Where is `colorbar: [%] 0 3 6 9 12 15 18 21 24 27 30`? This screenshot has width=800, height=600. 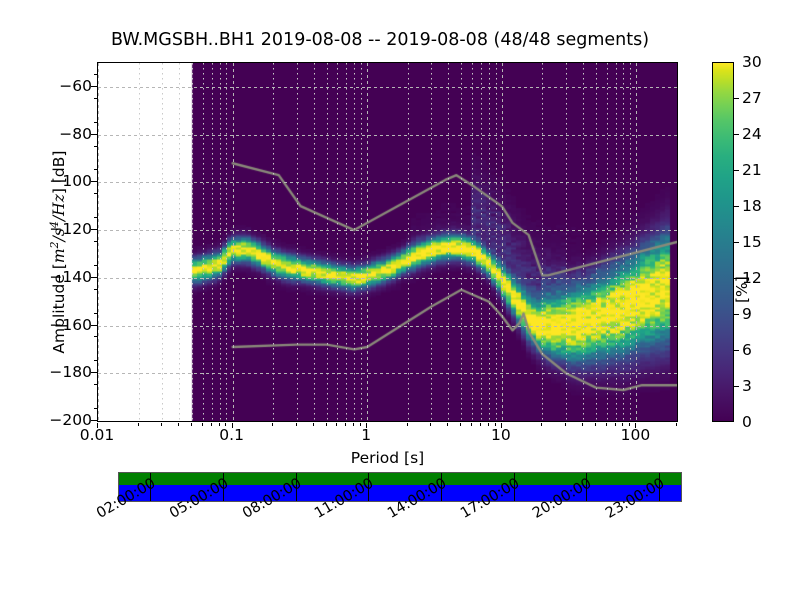
colorbar: [%] 0 3 6 9 12 15 18 21 24 27 30 is located at coordinates (737, 242).